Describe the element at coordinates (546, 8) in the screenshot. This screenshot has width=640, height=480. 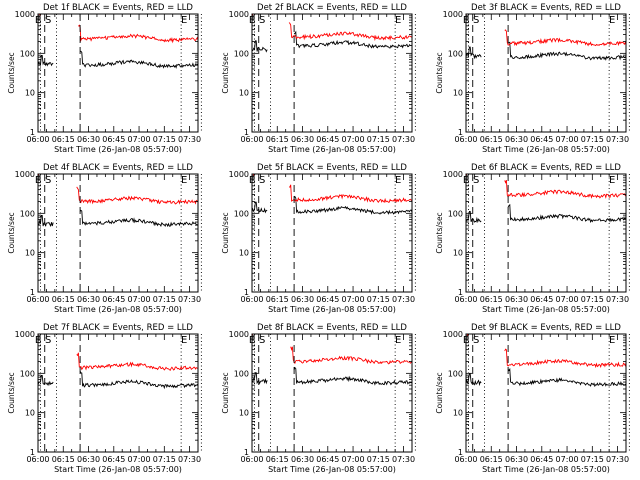
I see `panel-title: Det 3f BLACK = Events, RED = LLD` at that location.